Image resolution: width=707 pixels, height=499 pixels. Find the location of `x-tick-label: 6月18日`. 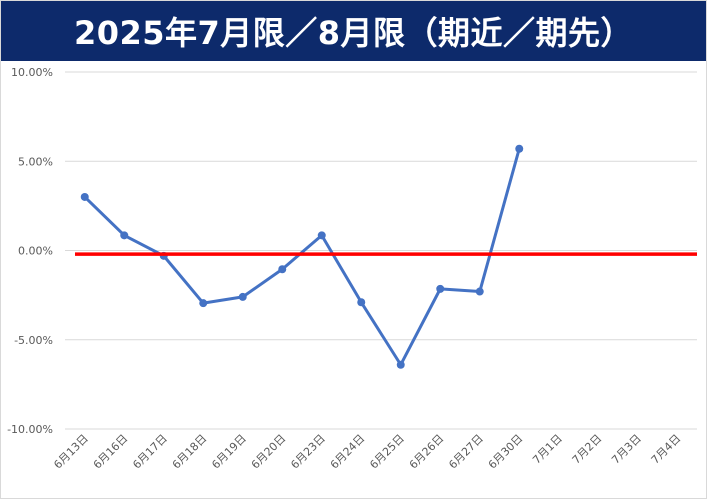

x-tick-label: 6月18日 is located at coordinates (190, 452).